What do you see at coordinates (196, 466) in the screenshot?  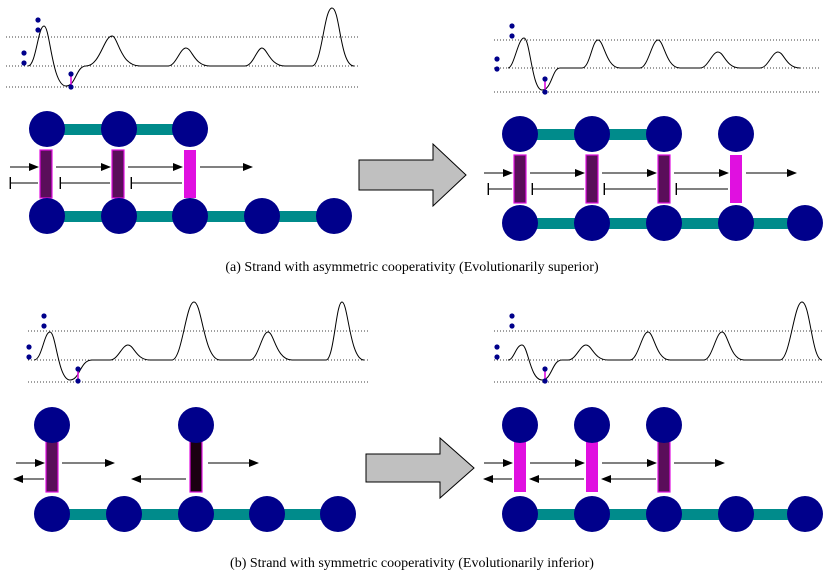 I see `bond-black` at bounding box center [196, 466].